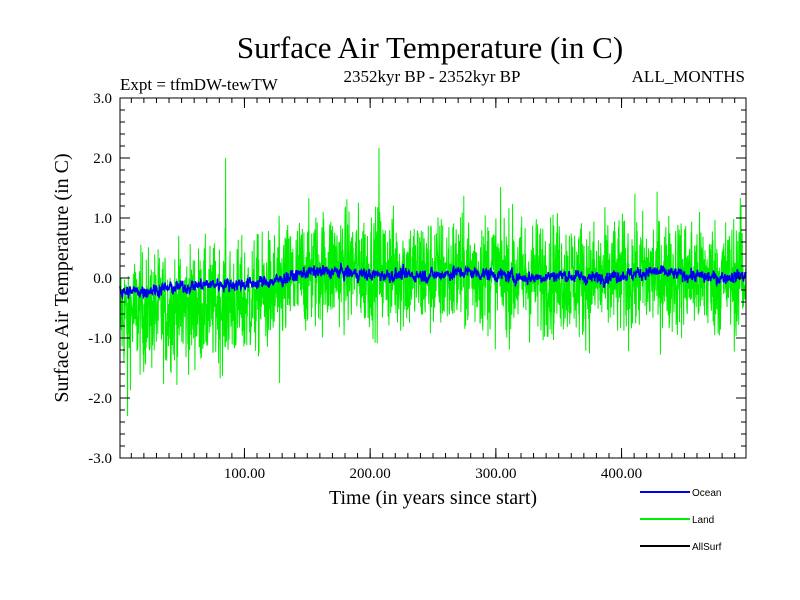 The width and height of the screenshot is (800, 600). Describe the element at coordinates (102, 279) in the screenshot. I see `y-tick-label: 0.0` at that location.